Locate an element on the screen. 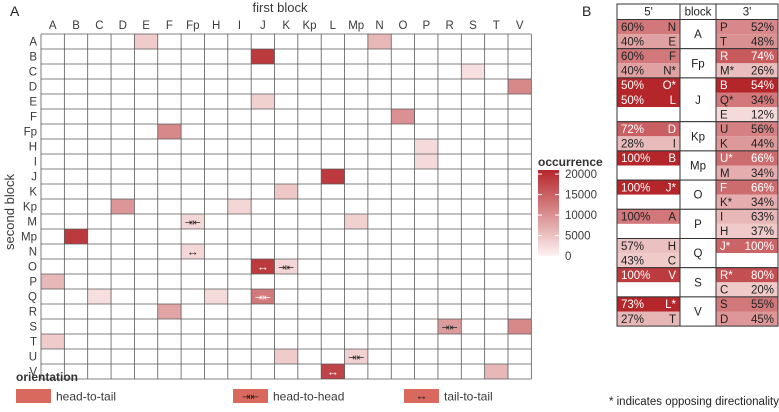 The width and height of the screenshot is (779, 412). table-pct: 52% is located at coordinates (762, 28).